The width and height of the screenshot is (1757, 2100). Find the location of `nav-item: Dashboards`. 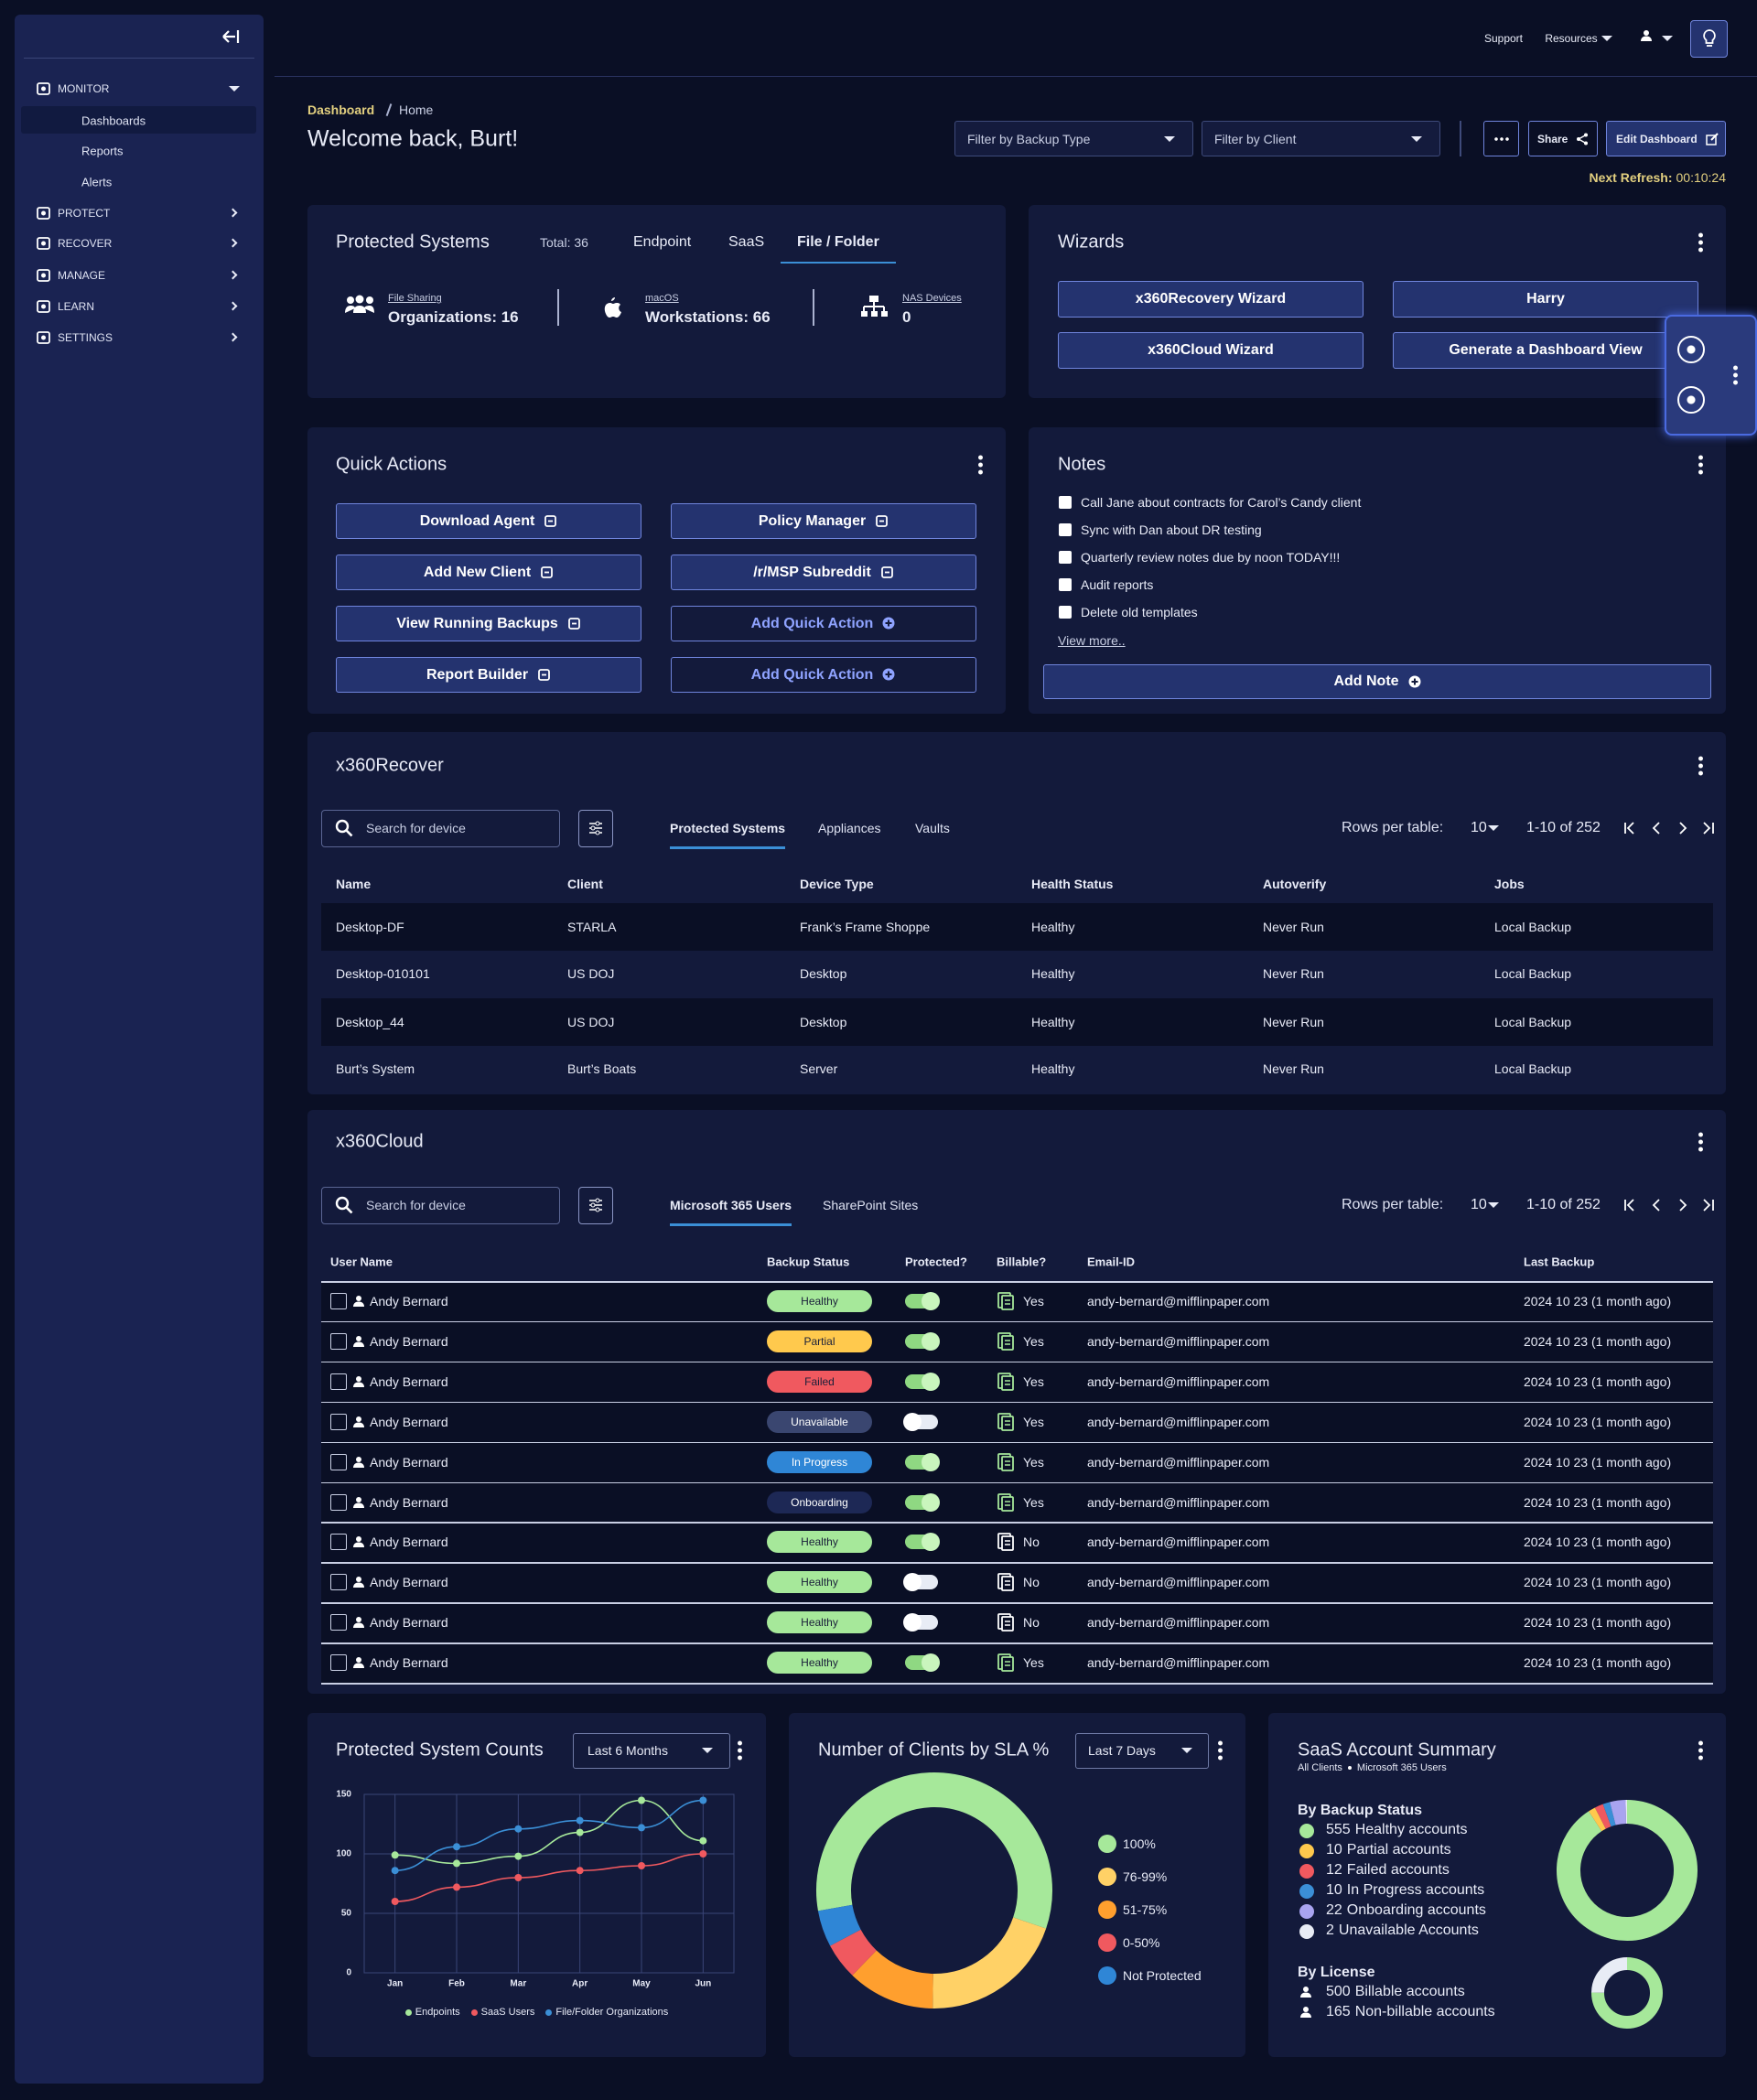

nav-item: Dashboards is located at coordinates (114, 120).